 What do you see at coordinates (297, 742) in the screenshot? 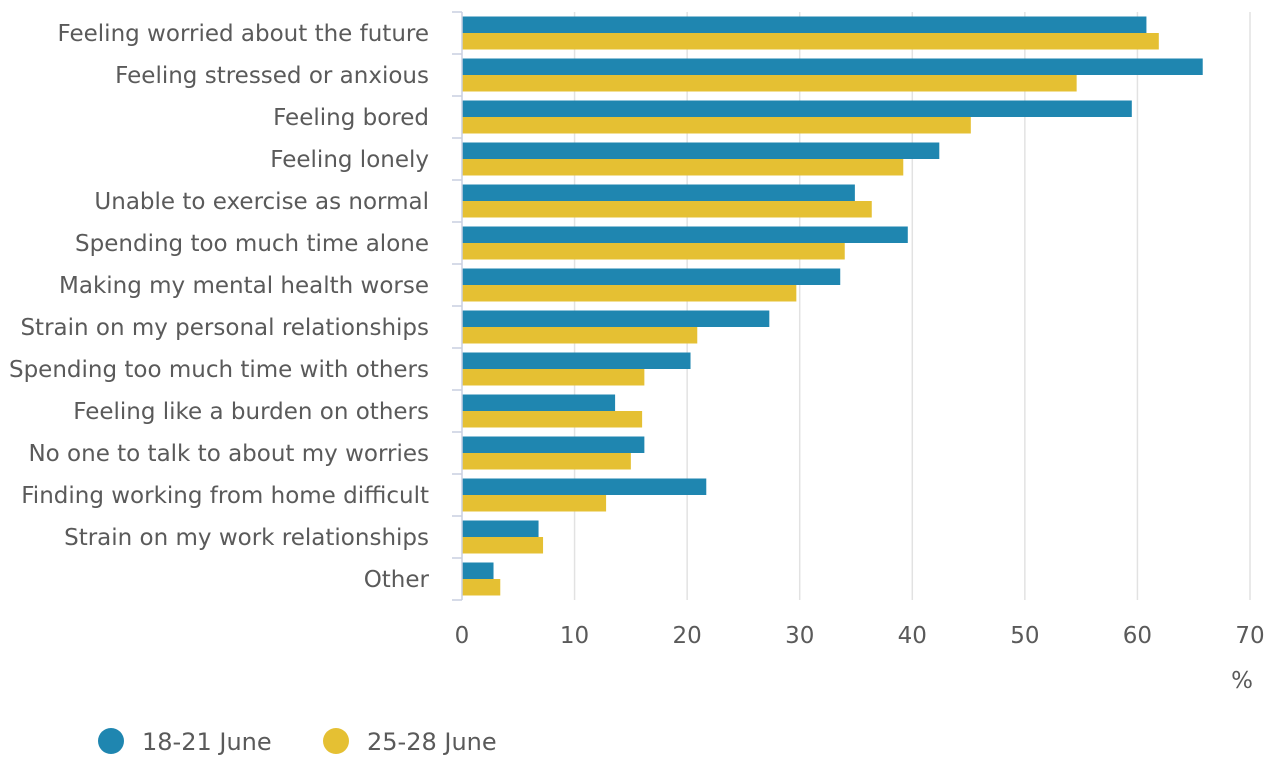
I see `legend: 18-21 June 25-28 June` at bounding box center [297, 742].